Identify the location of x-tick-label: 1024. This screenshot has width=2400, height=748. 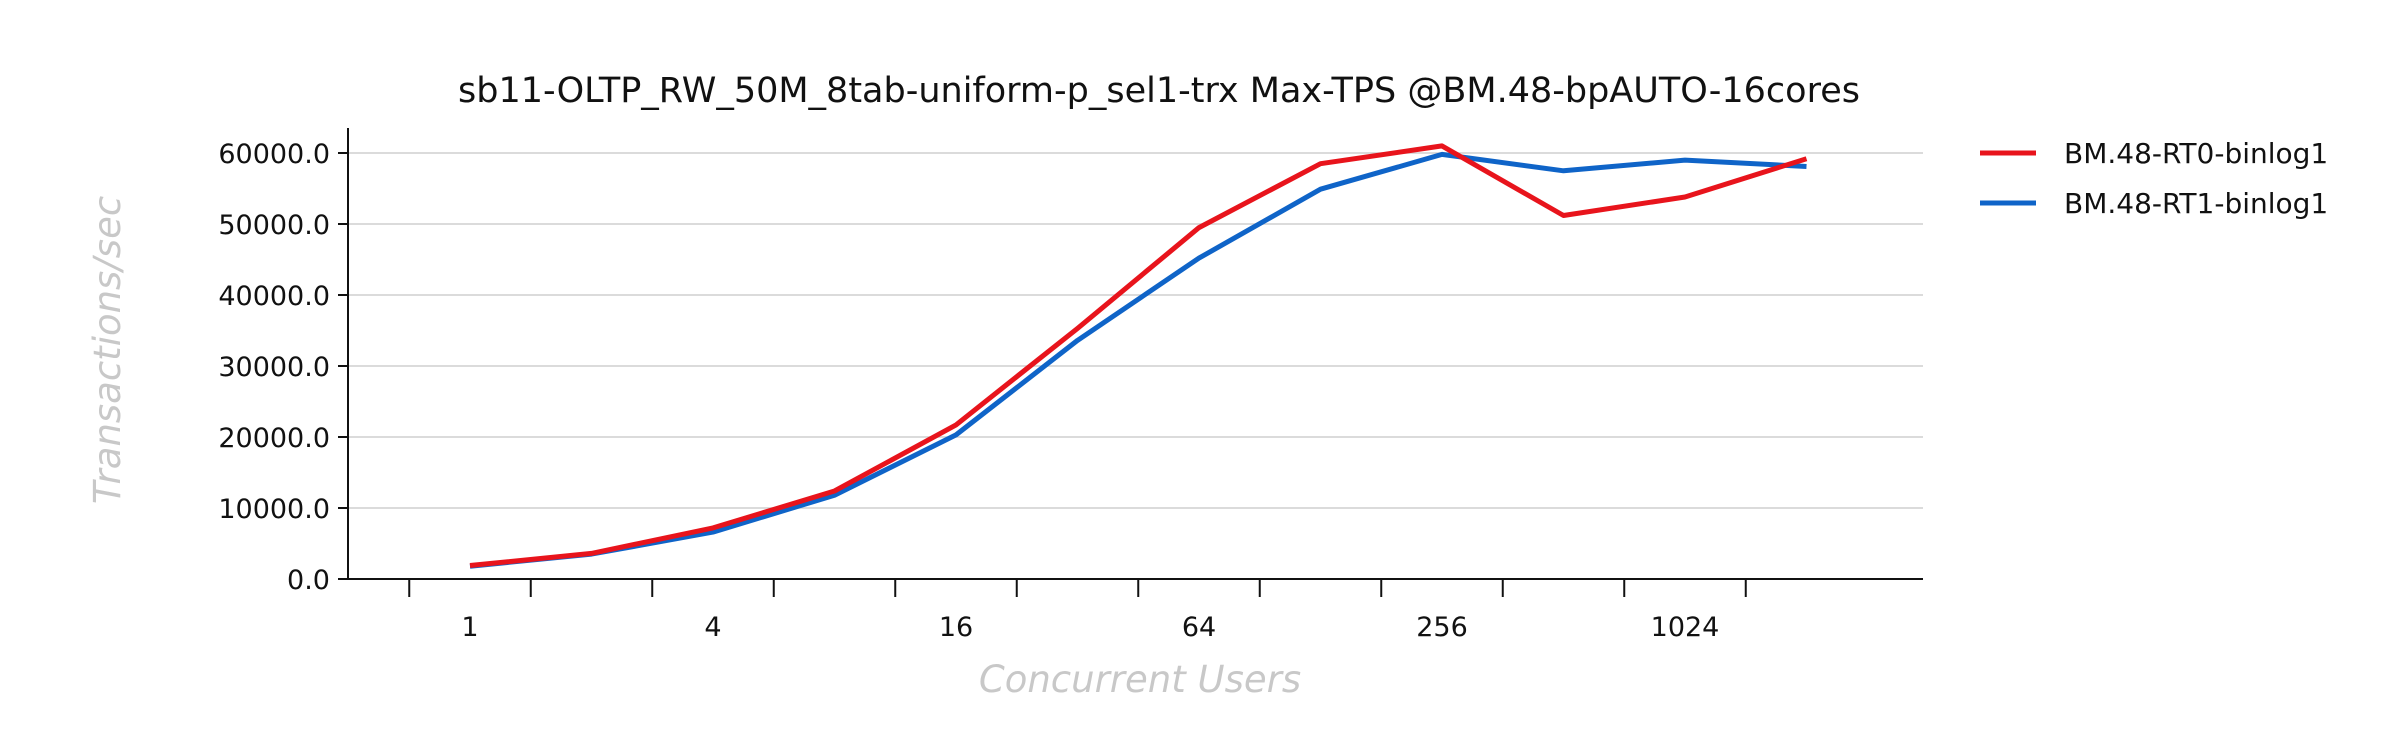
(1685, 627).